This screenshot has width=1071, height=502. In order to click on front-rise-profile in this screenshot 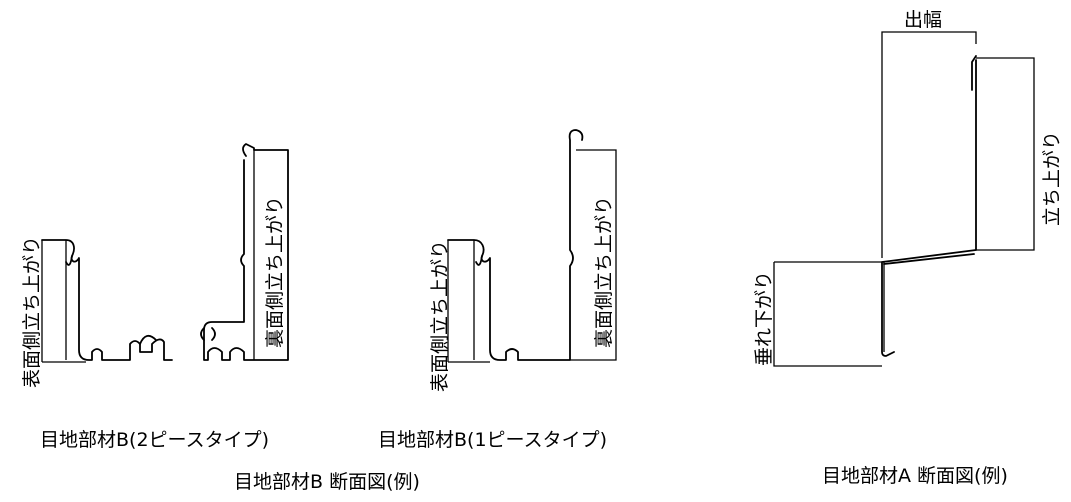, I will do `click(107, 301)`.